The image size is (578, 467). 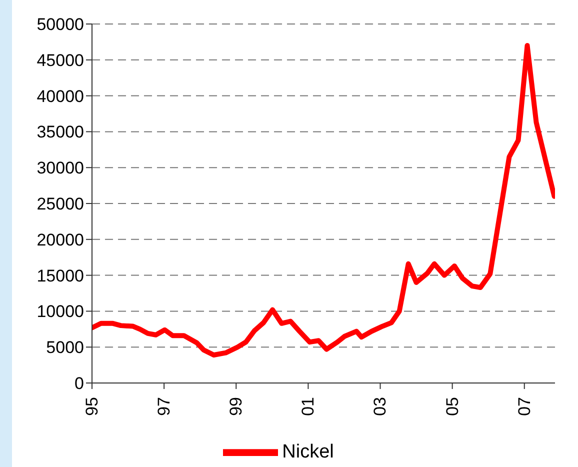 What do you see at coordinates (164, 406) in the screenshot?
I see `x-tick-label: 97` at bounding box center [164, 406].